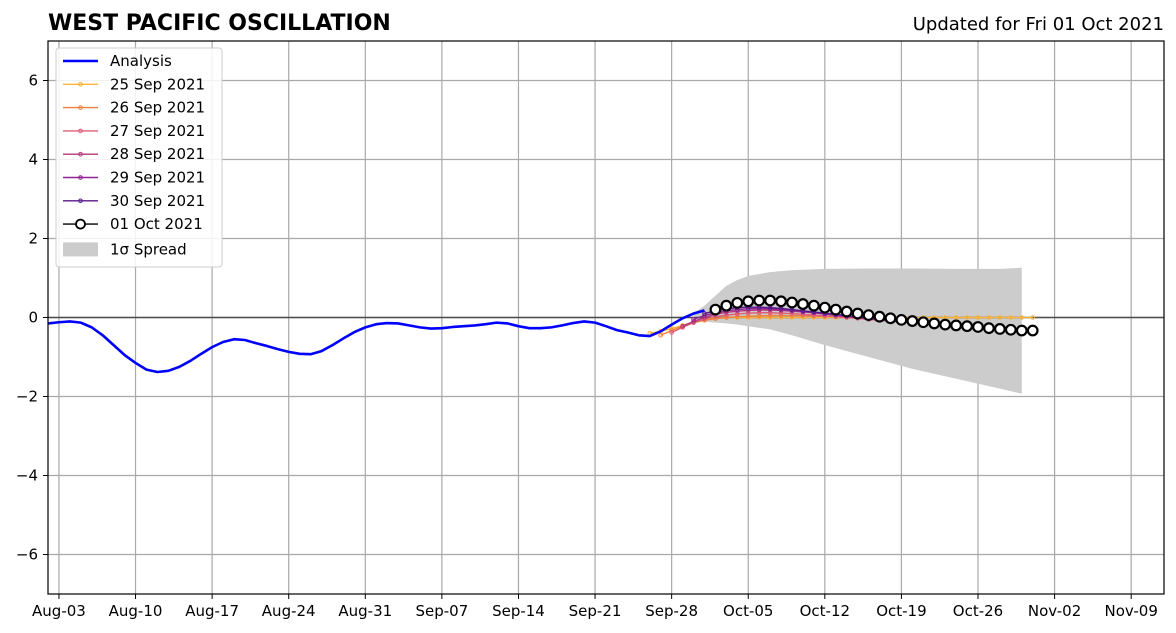  Describe the element at coordinates (27, 555) in the screenshot. I see `y-tick-label: −6` at that location.